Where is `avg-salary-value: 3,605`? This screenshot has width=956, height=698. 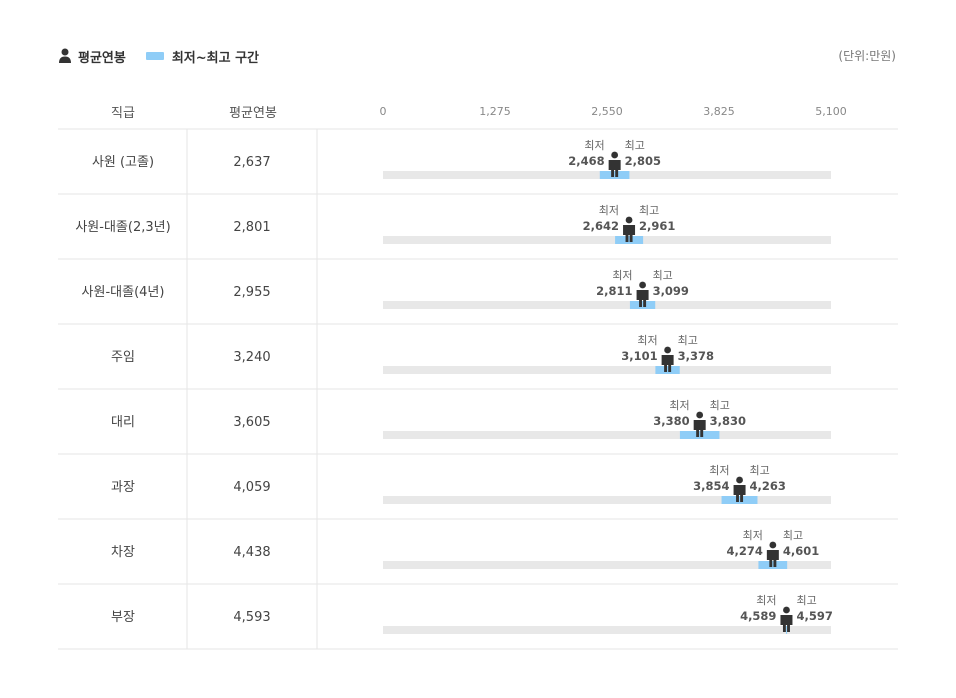 avg-salary-value: 3,605 is located at coordinates (251, 422).